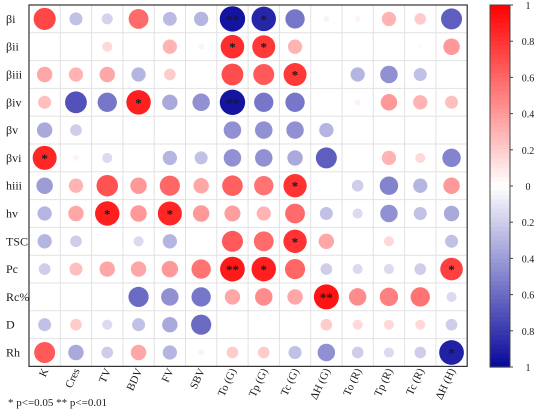 The width and height of the screenshot is (550, 416). Describe the element at coordinates (72, 378) in the screenshot. I see `column-label: Cres` at that location.